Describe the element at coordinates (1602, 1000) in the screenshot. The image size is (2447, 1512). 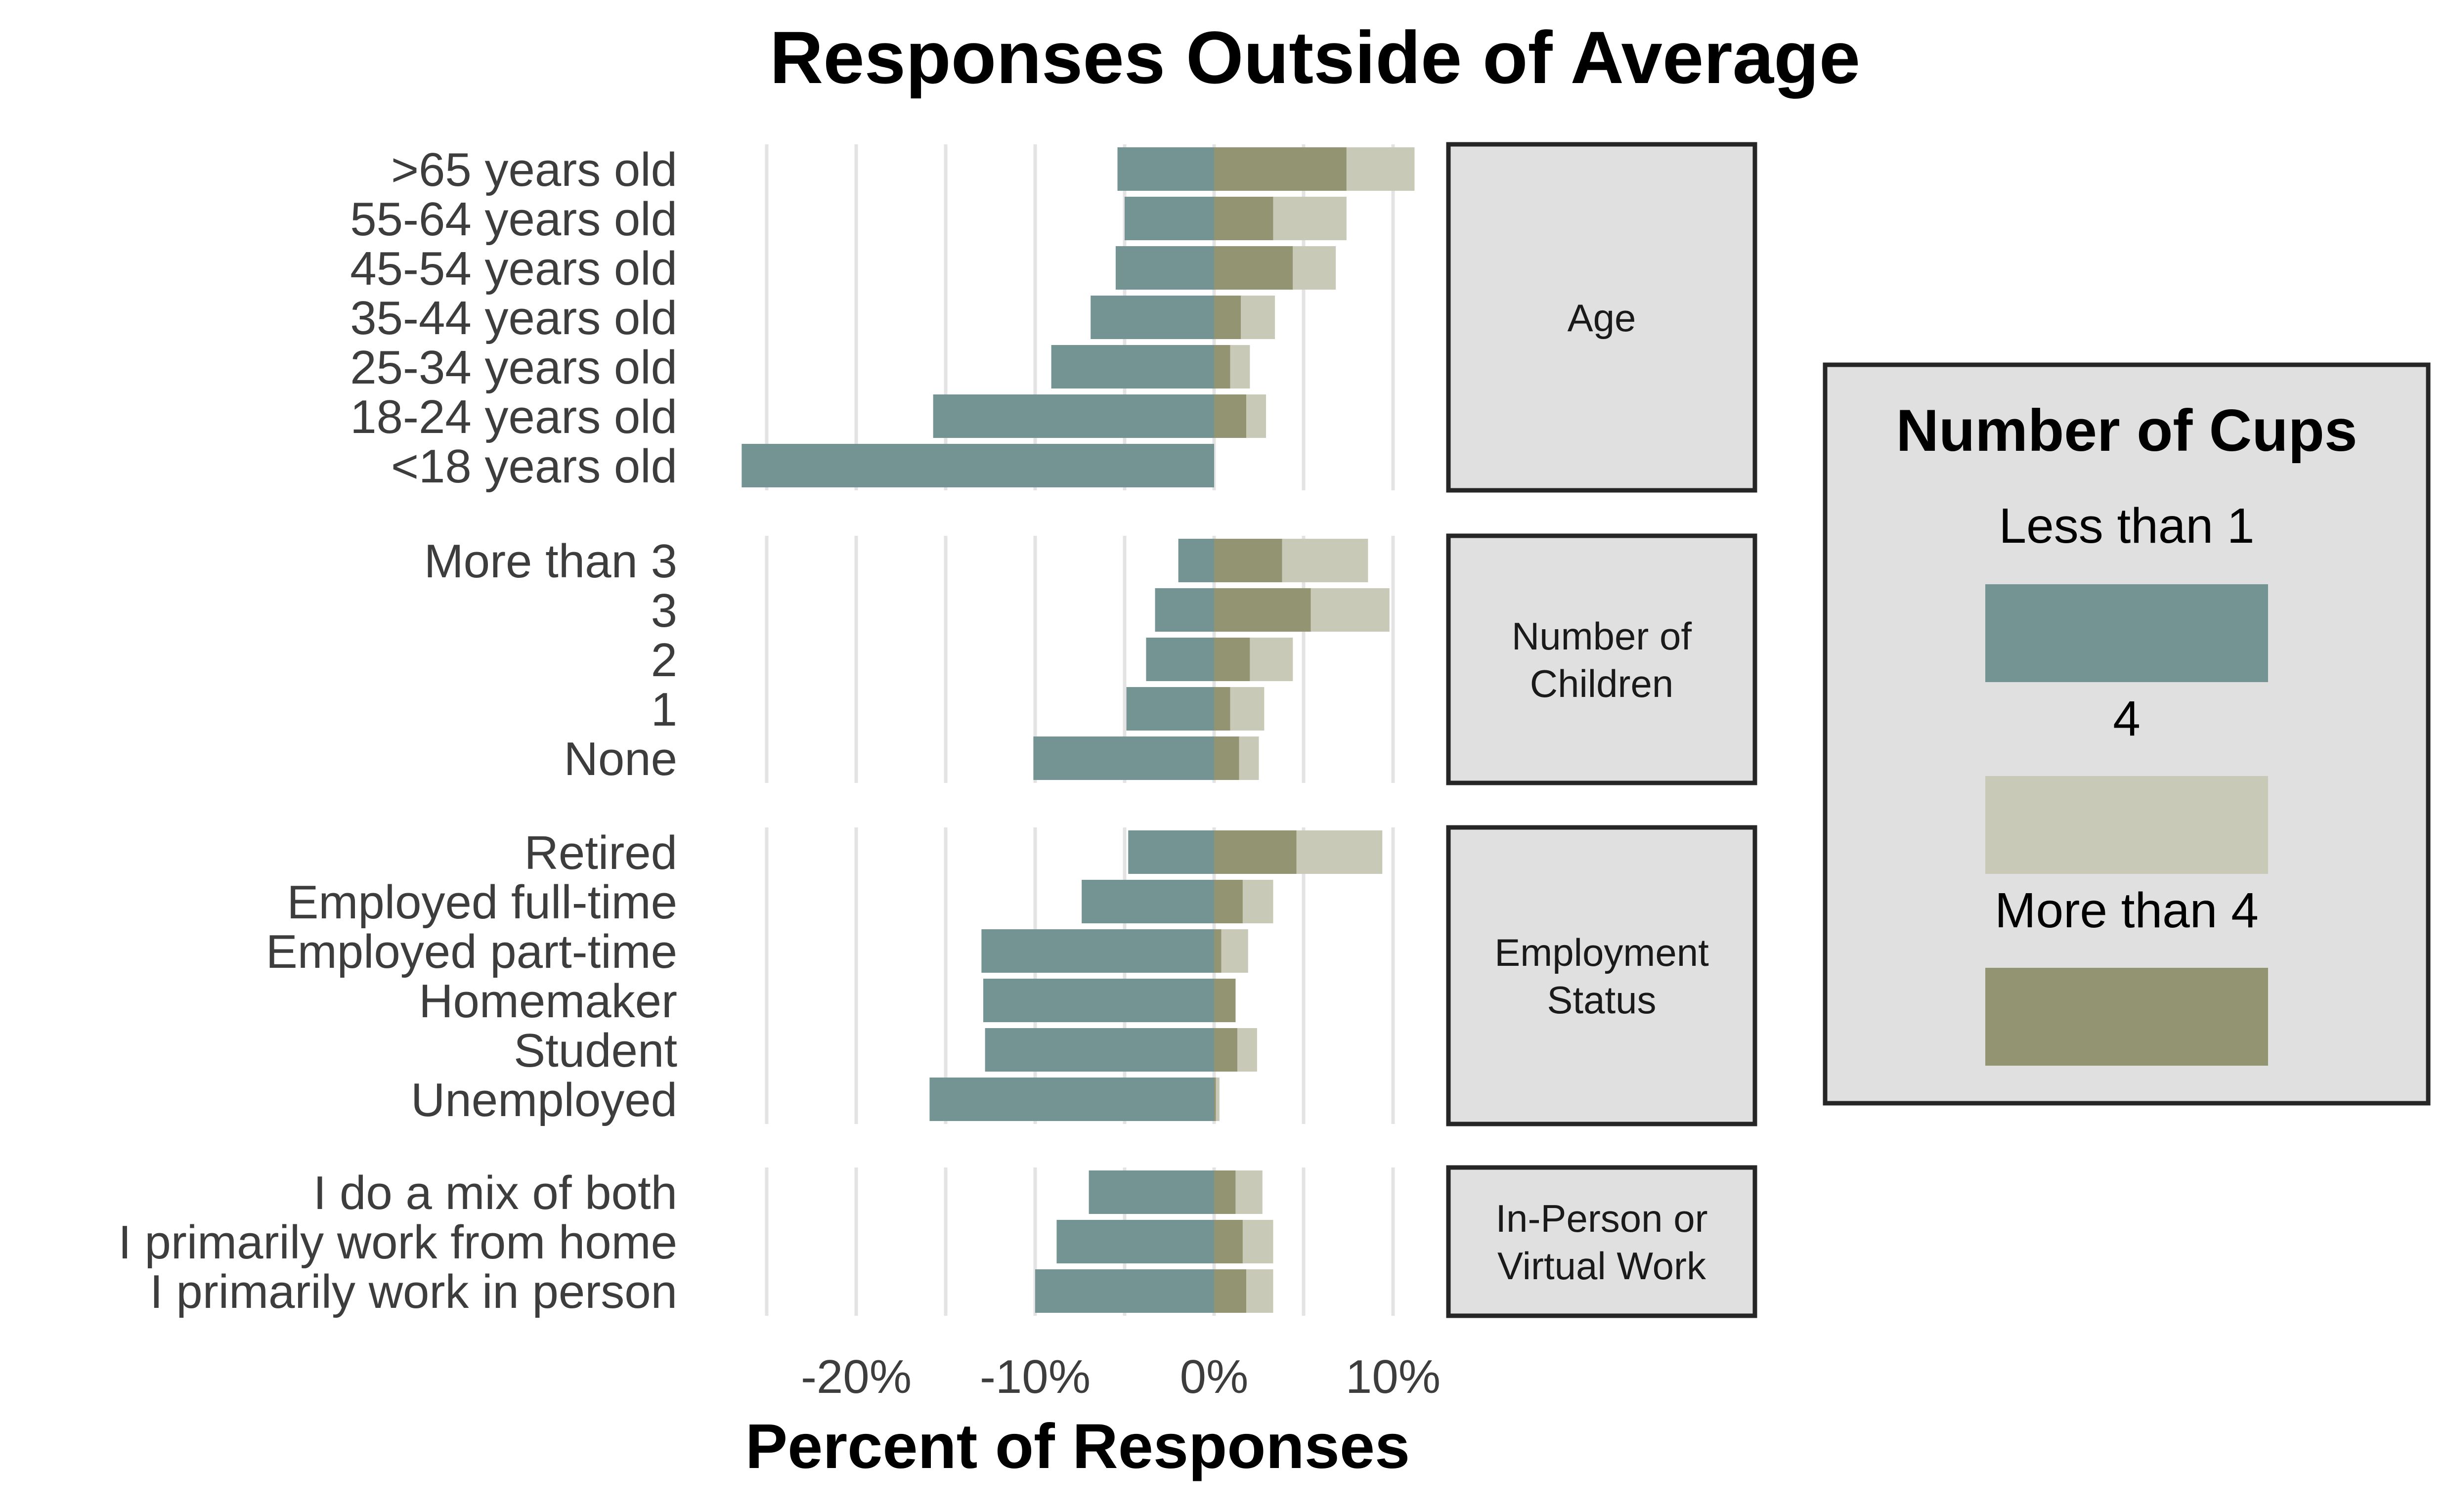
I see `facet-strip-label: Status` at that location.